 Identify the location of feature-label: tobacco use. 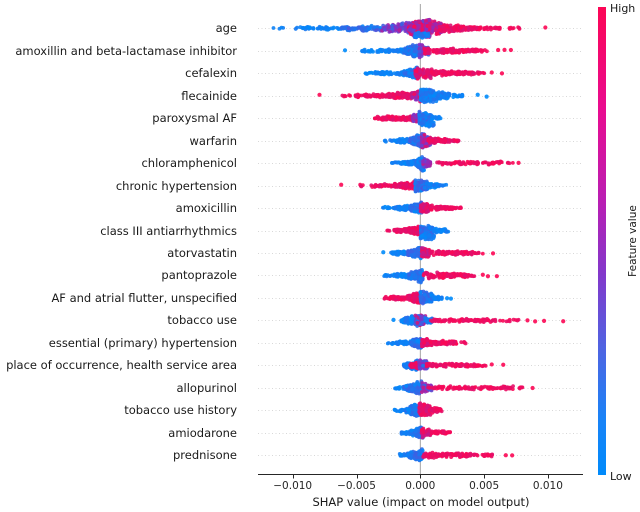
(202, 320).